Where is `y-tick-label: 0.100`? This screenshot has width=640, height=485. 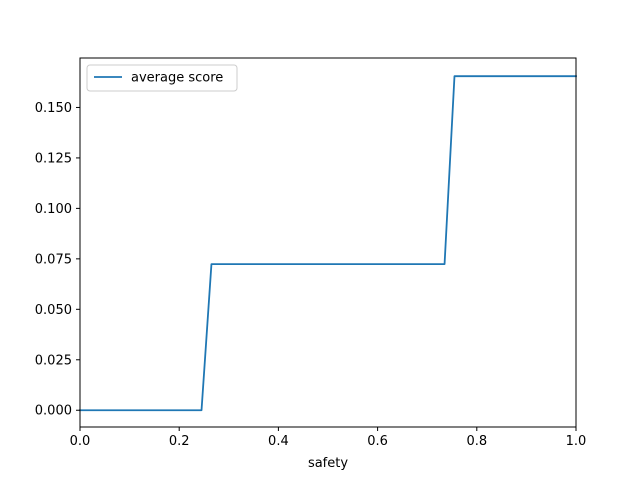 y-tick-label: 0.100 is located at coordinates (53, 209).